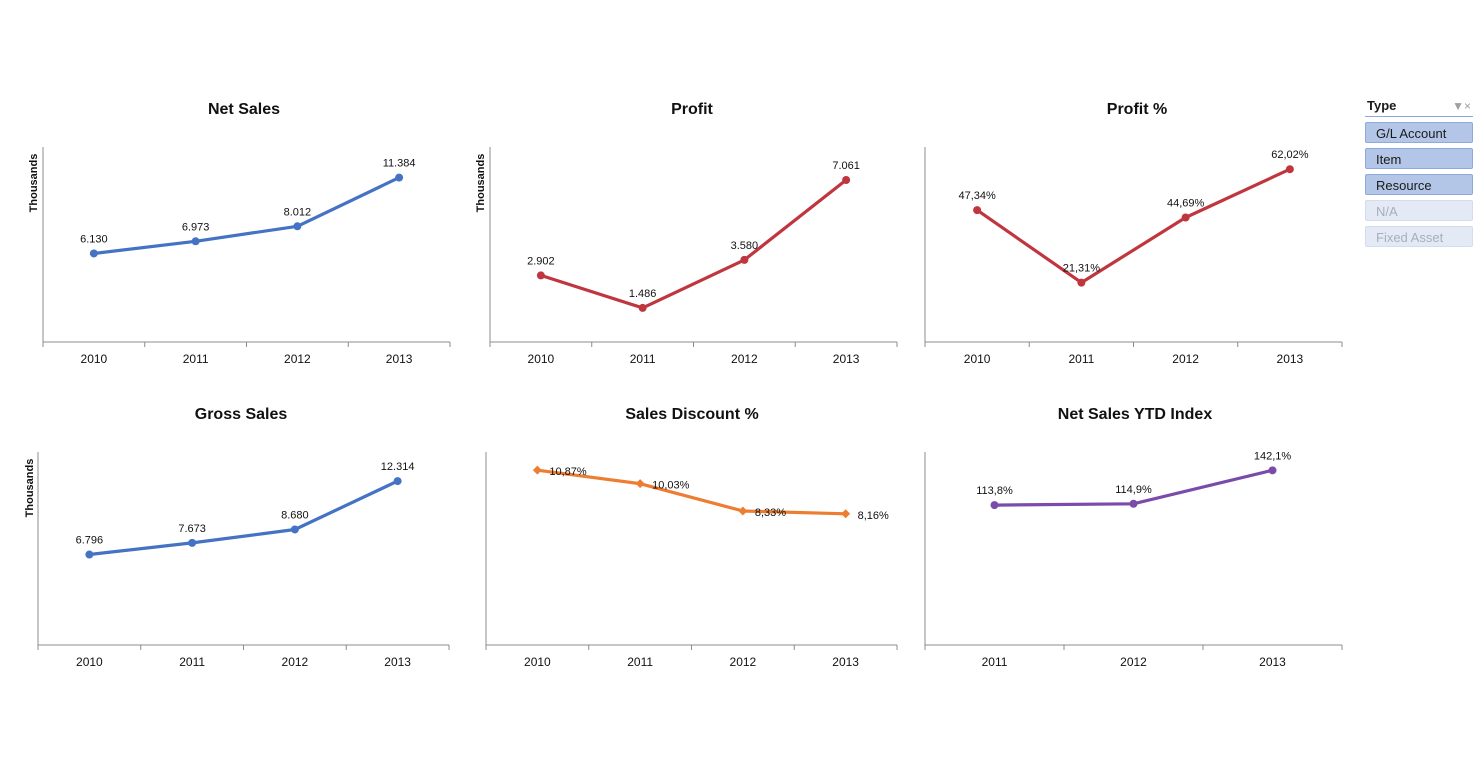 The image size is (1479, 759). What do you see at coordinates (1290, 155) in the screenshot?
I see `data-label: 62,02%` at bounding box center [1290, 155].